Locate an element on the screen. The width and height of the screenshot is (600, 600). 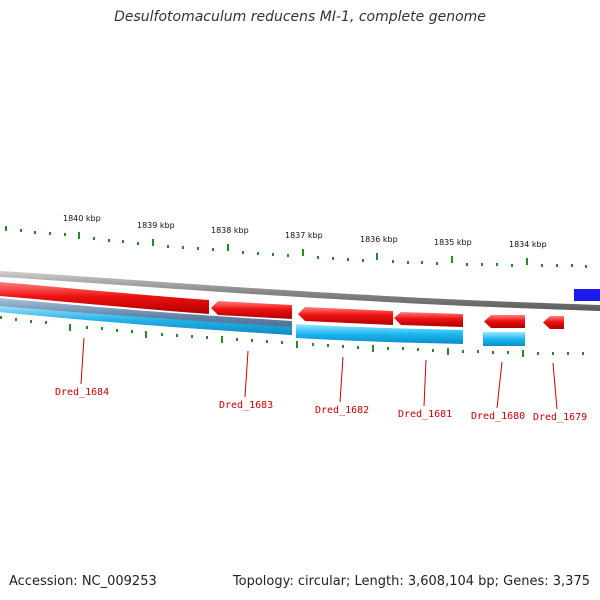
gene-label: Dred_1681 is located at coordinates (425, 414).